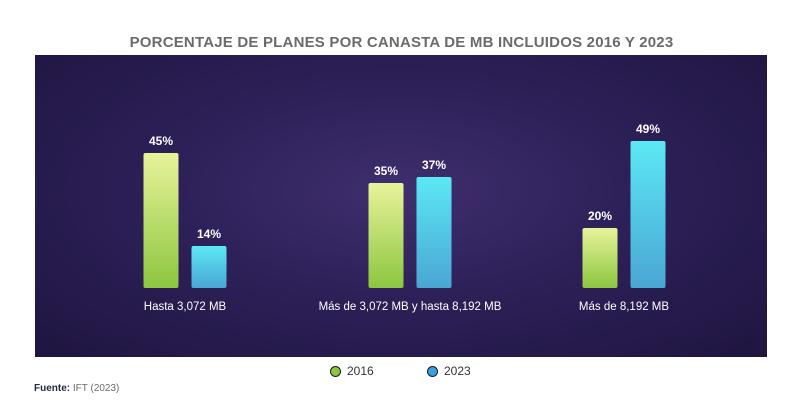  Describe the element at coordinates (161, 220) in the screenshot. I see `bar-2016-cat0` at that location.